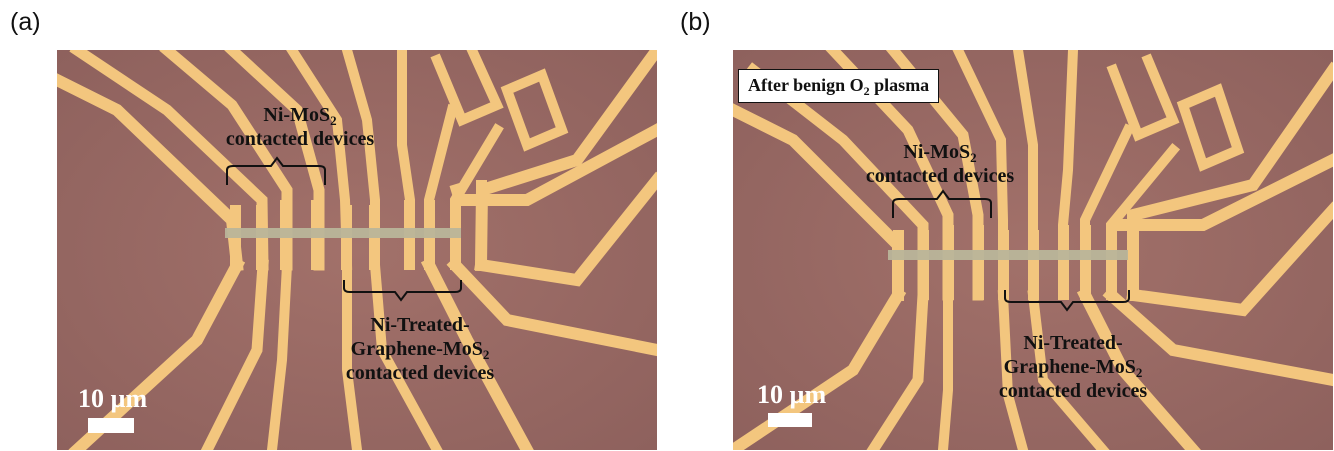 The image size is (1334, 451). I want to click on plasma-label-pre: After benign O, so click(806, 85).